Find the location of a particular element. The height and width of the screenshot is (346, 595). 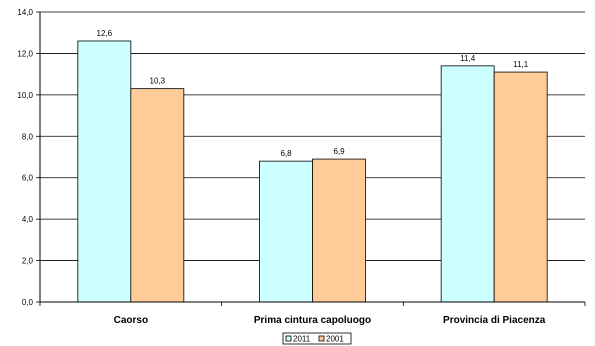

y-tick-label: 0,0 is located at coordinates (28, 302).